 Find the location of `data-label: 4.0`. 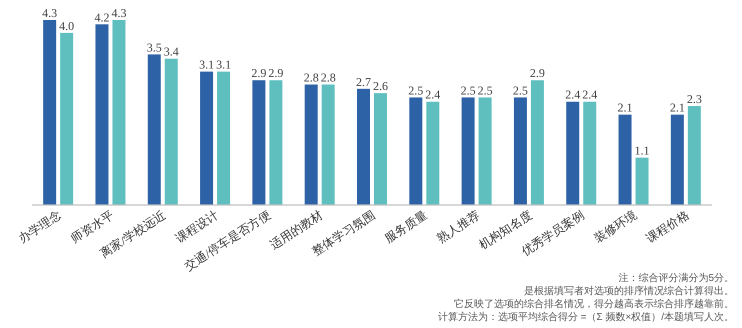

data-label: 4.0 is located at coordinates (66, 25).